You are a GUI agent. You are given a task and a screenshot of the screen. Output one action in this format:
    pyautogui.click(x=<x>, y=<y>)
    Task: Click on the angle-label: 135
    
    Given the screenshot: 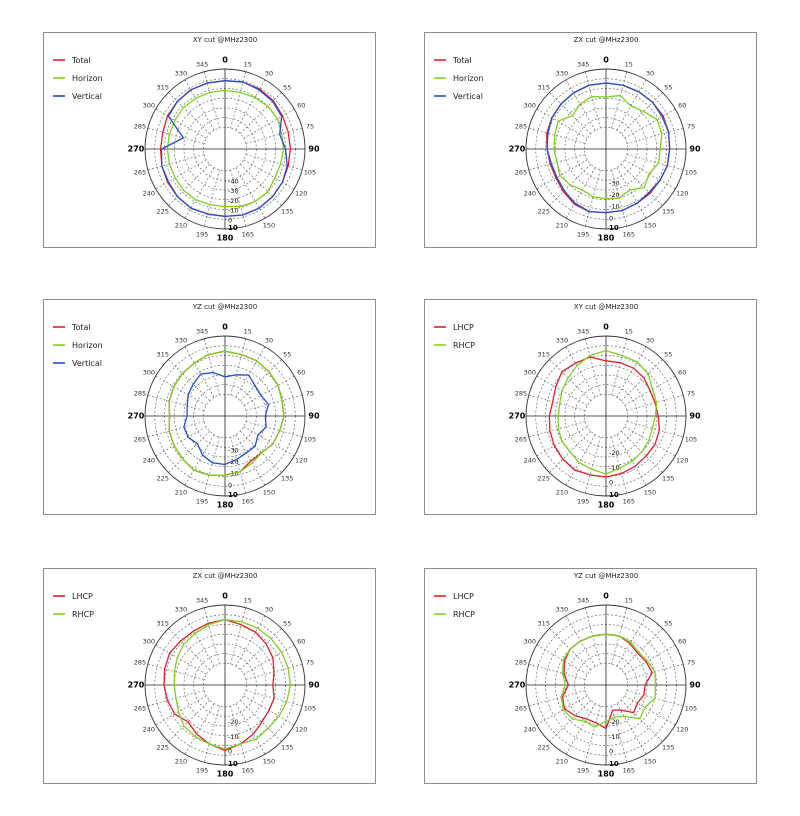 What is the action you would take?
    pyautogui.click(x=287, y=479)
    